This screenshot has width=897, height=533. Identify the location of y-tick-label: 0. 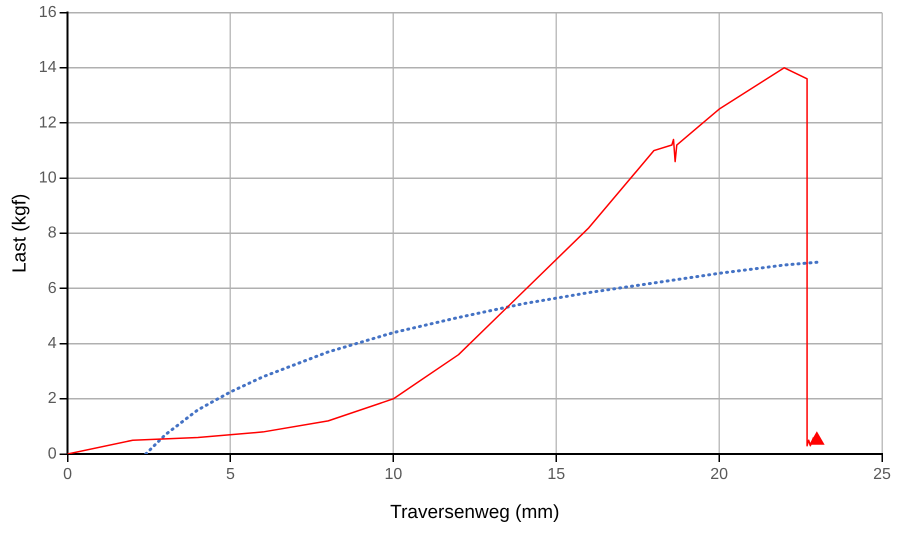
(52, 453).